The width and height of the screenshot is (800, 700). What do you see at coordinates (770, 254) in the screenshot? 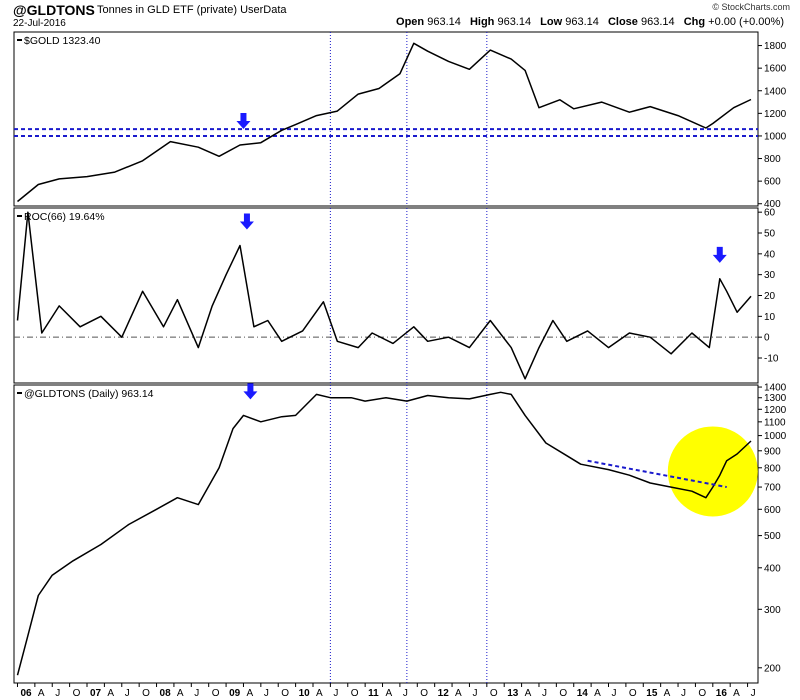
I see `y-tick-label: 40` at bounding box center [770, 254].